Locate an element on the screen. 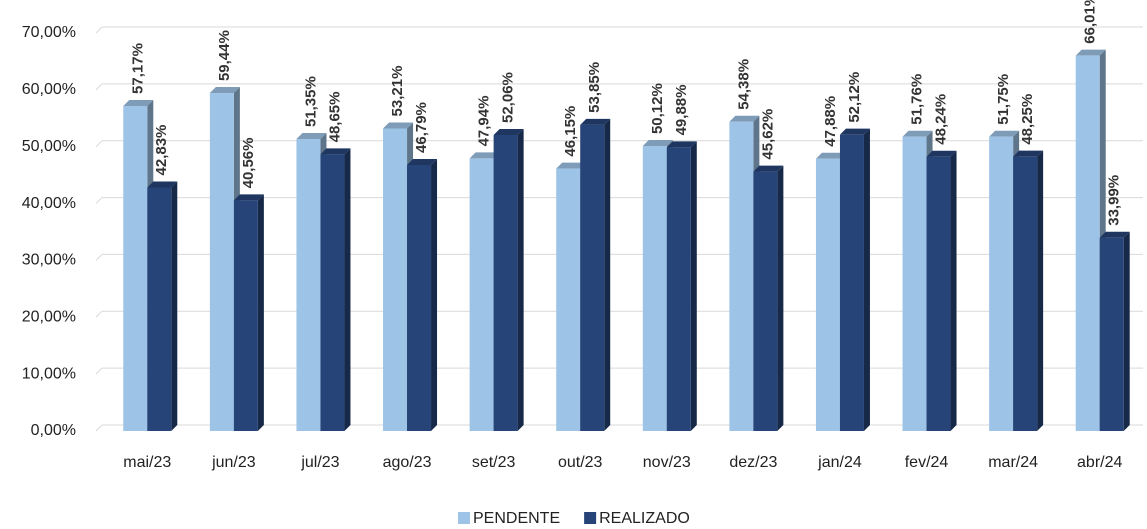  value-label: 53,85% is located at coordinates (594, 87).